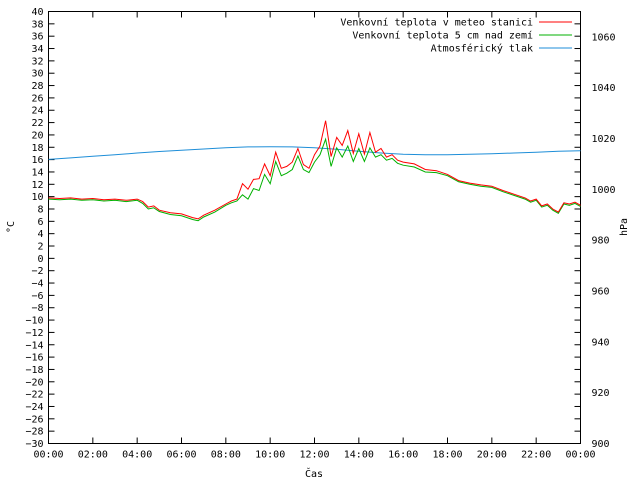  Describe the element at coordinates (482, 49) in the screenshot. I see `legend-label: Atmosférický tlak` at that location.